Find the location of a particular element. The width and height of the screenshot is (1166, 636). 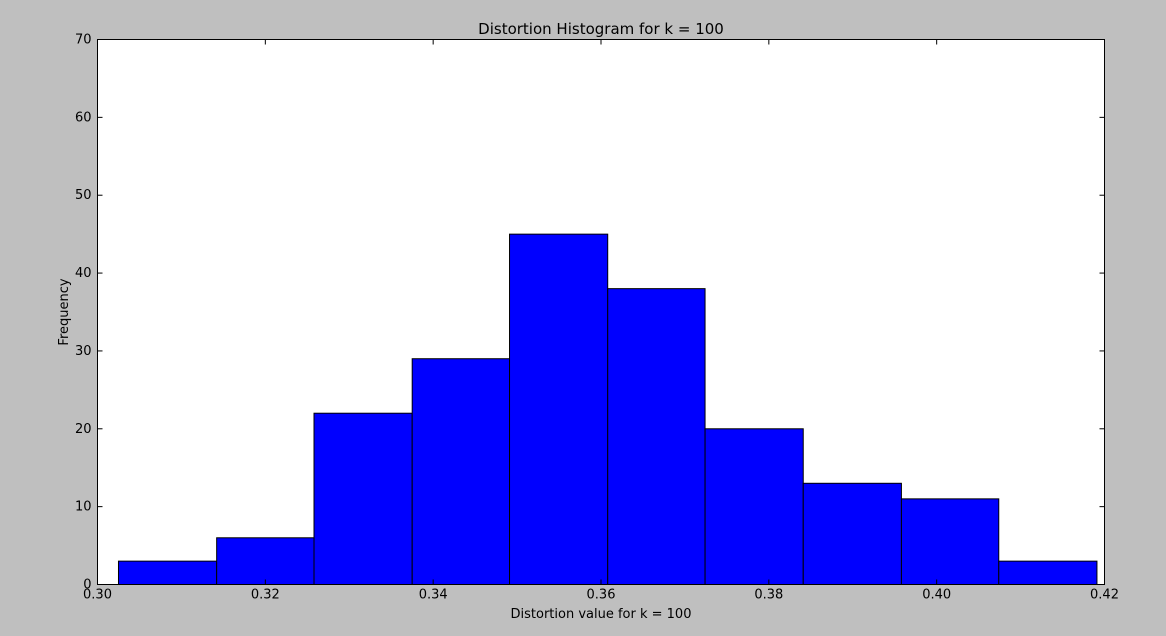

y-tick-label-7: 70 is located at coordinates (83, 40).